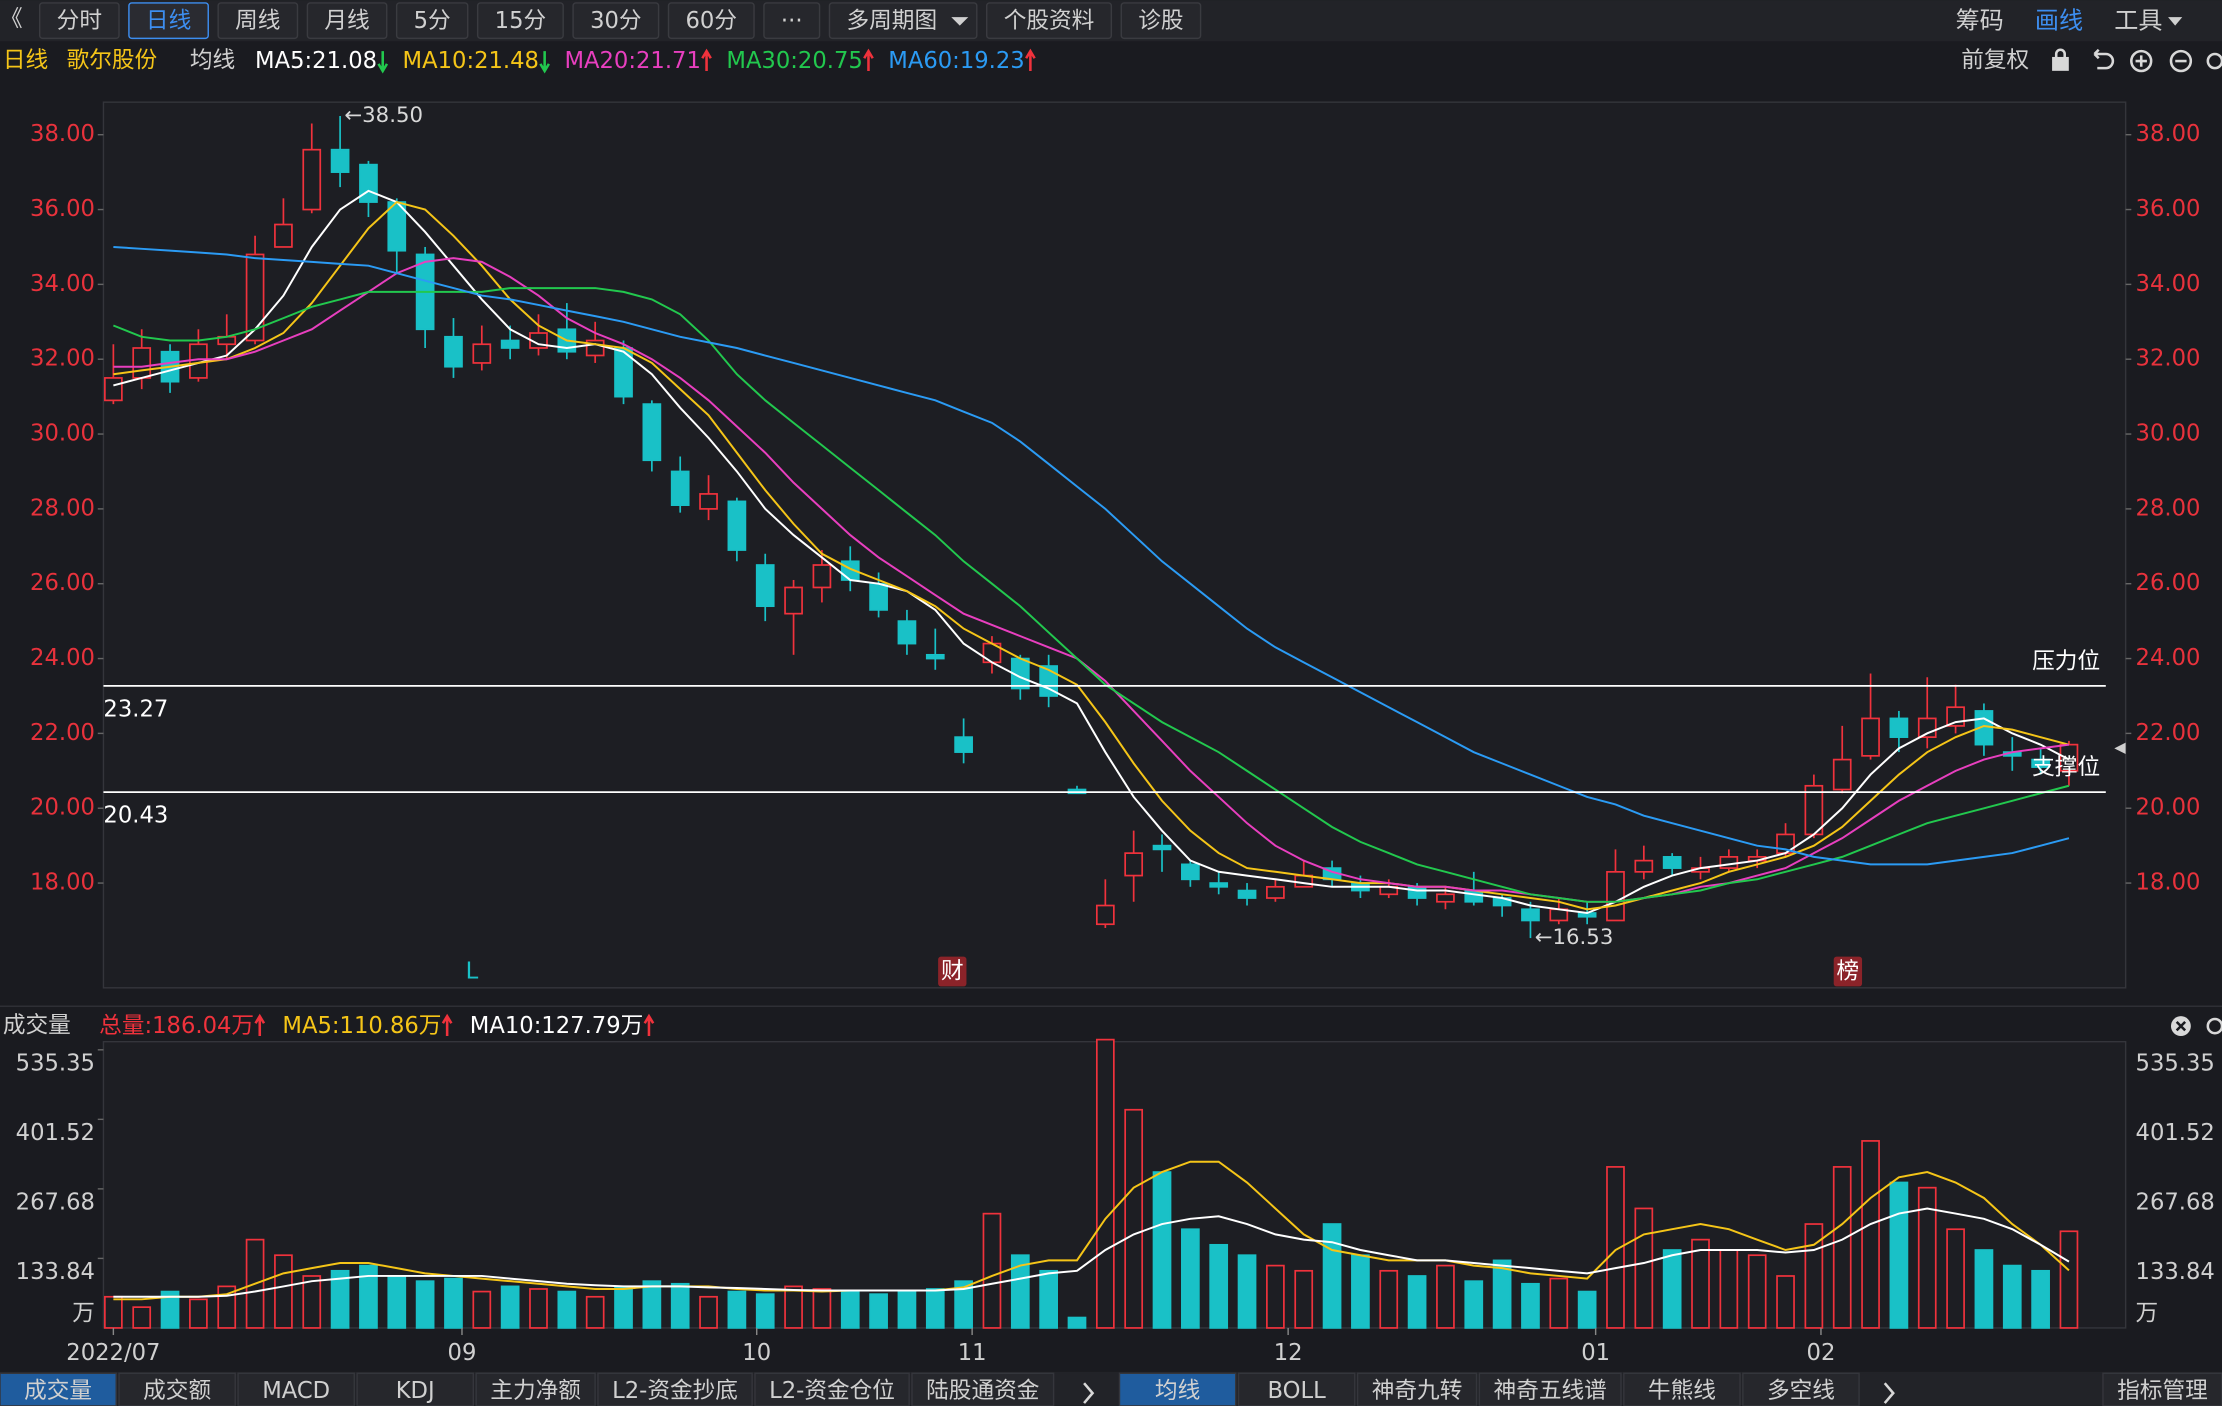 The width and height of the screenshot is (2222, 1406). I want to click on y-tick-label-right: 30.00, so click(2168, 434).